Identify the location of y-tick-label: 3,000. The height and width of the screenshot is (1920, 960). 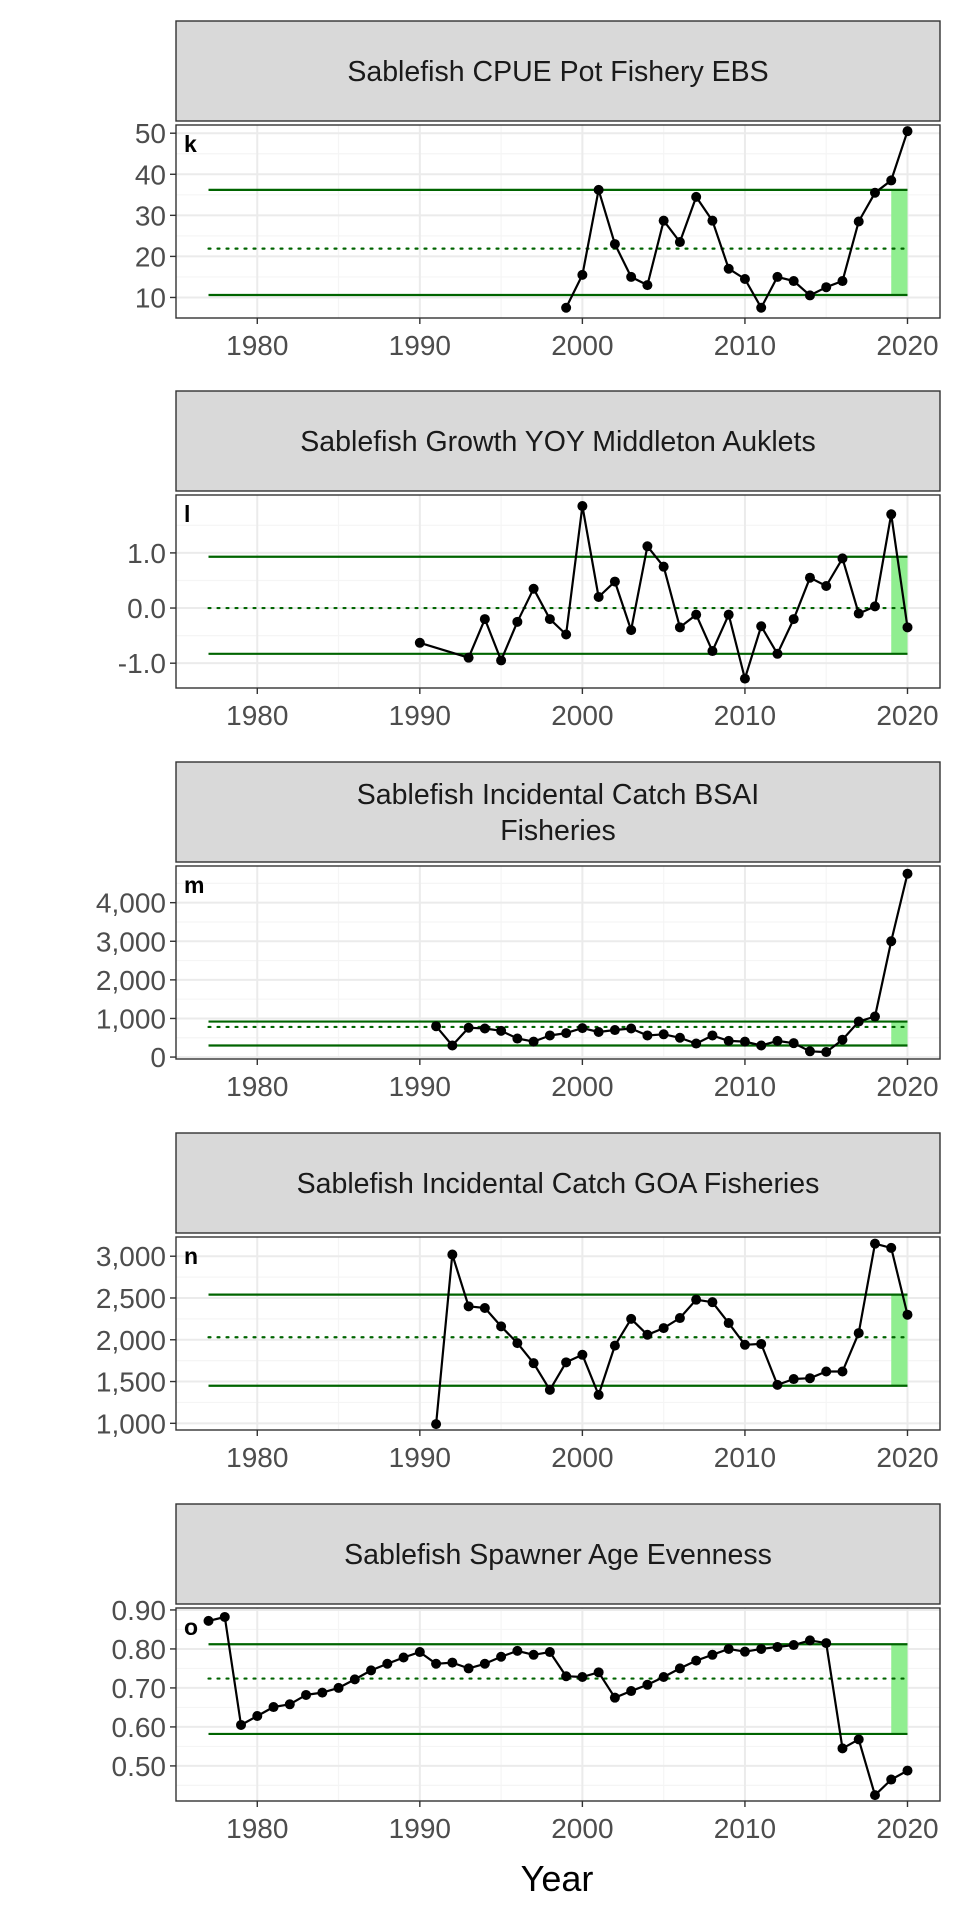
(131, 941).